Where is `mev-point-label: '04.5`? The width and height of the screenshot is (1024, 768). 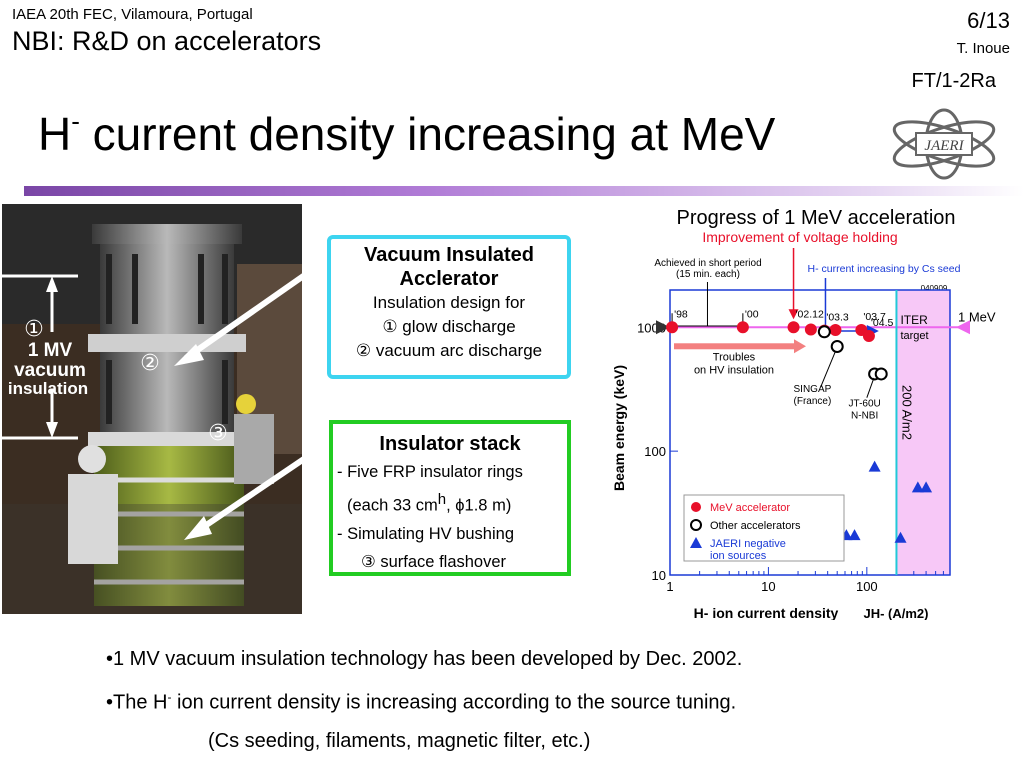
mev-point-label: '04.5 is located at coordinates (882, 323).